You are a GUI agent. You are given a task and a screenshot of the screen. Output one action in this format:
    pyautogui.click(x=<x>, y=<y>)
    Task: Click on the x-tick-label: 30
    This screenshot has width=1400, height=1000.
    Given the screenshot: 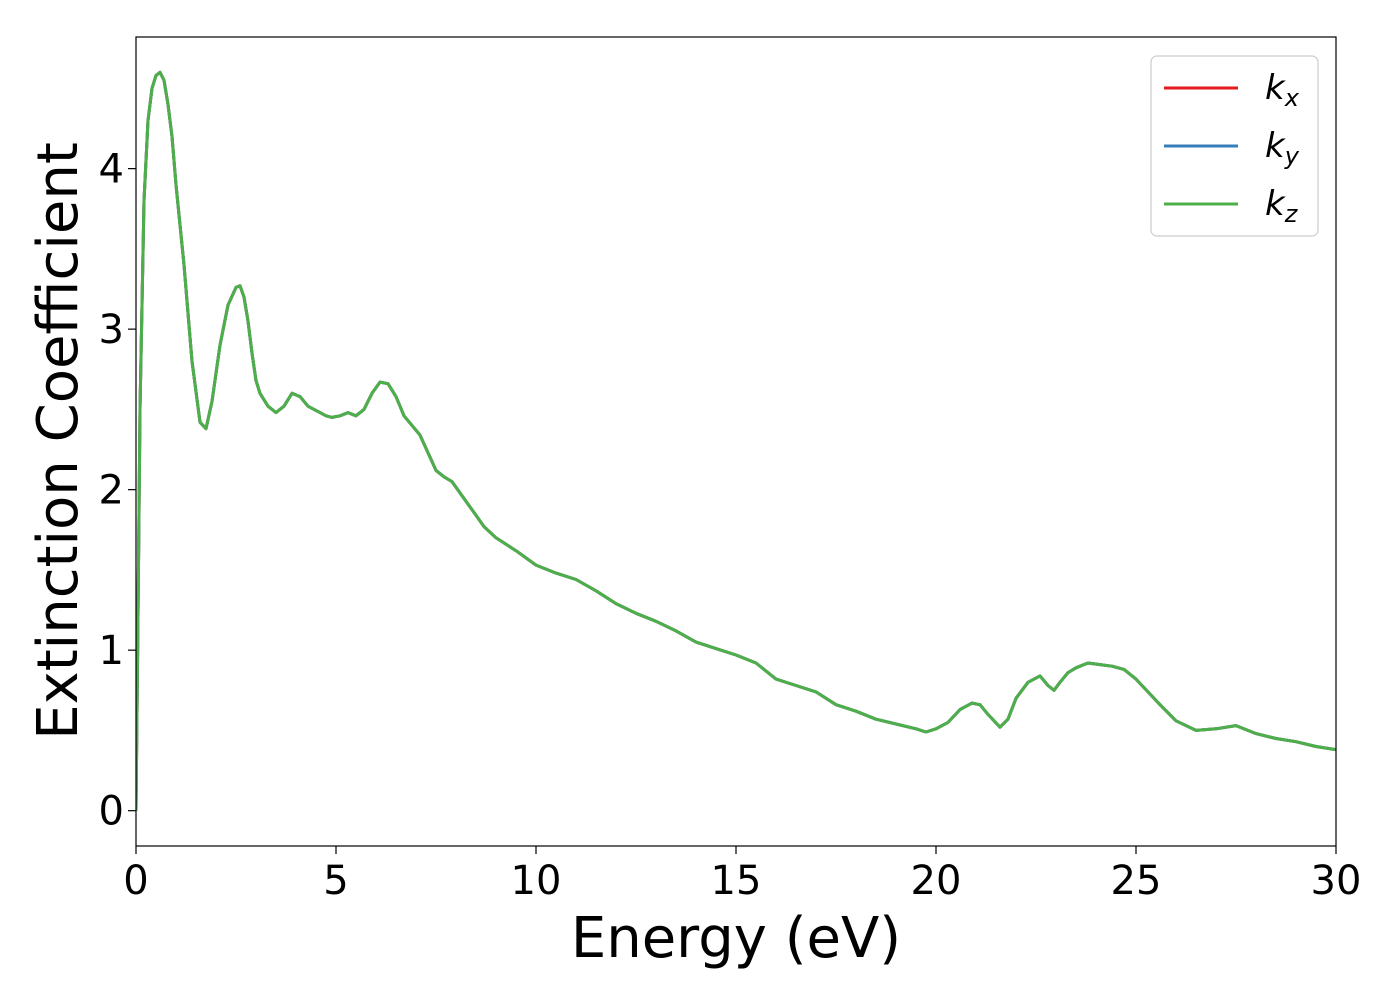 What is the action you would take?
    pyautogui.click(x=1336, y=881)
    